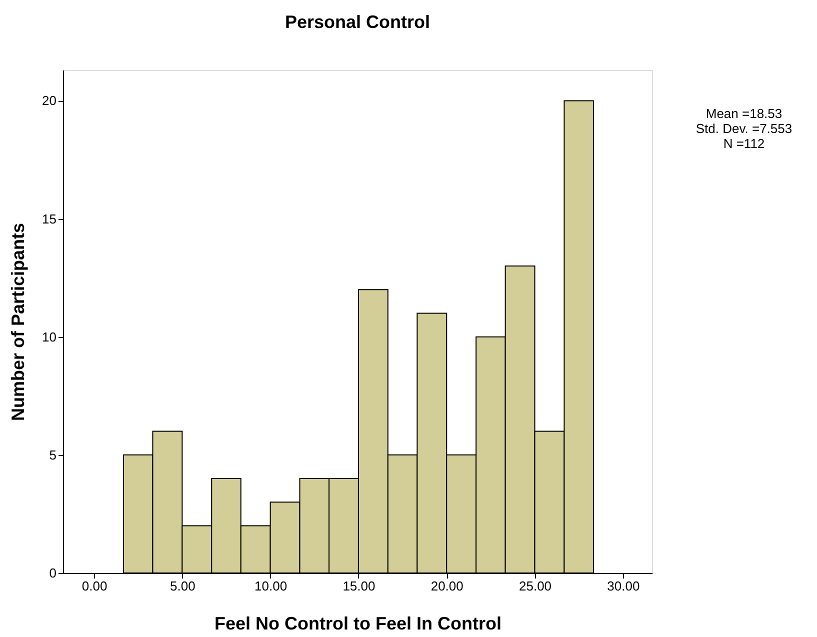 The width and height of the screenshot is (817, 637). What do you see at coordinates (535, 586) in the screenshot?
I see `x-tick-label: 25.00` at bounding box center [535, 586].